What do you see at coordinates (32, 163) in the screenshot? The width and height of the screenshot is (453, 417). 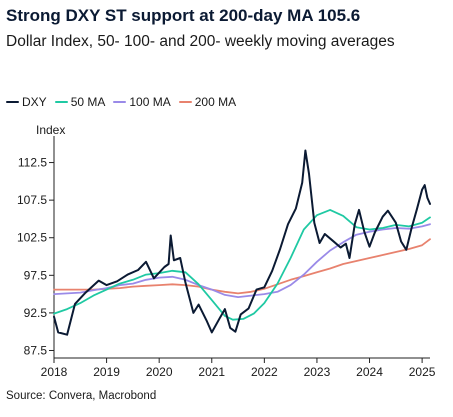 I see `y-tick-label: 112.5` at bounding box center [32, 163].